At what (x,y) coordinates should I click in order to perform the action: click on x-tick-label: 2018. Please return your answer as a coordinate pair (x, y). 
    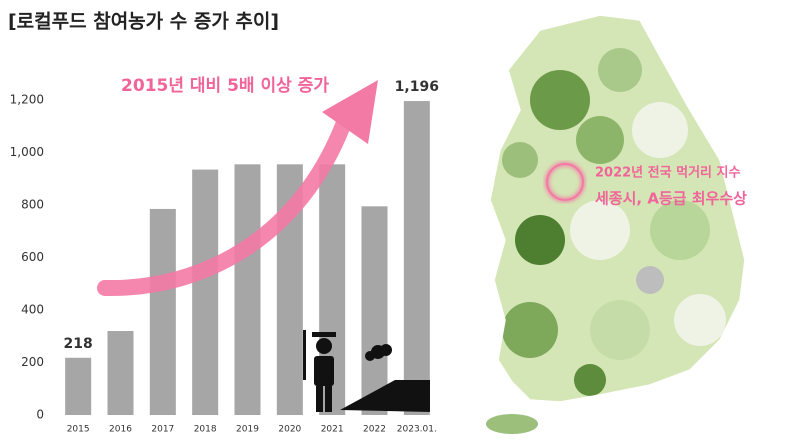
    Looking at the image, I should click on (205, 430).